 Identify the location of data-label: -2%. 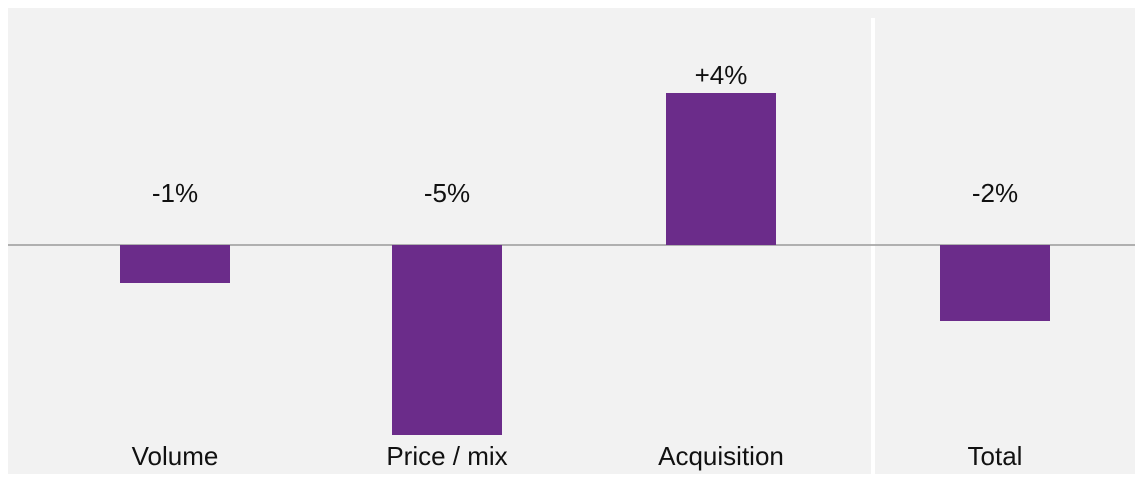
(995, 193).